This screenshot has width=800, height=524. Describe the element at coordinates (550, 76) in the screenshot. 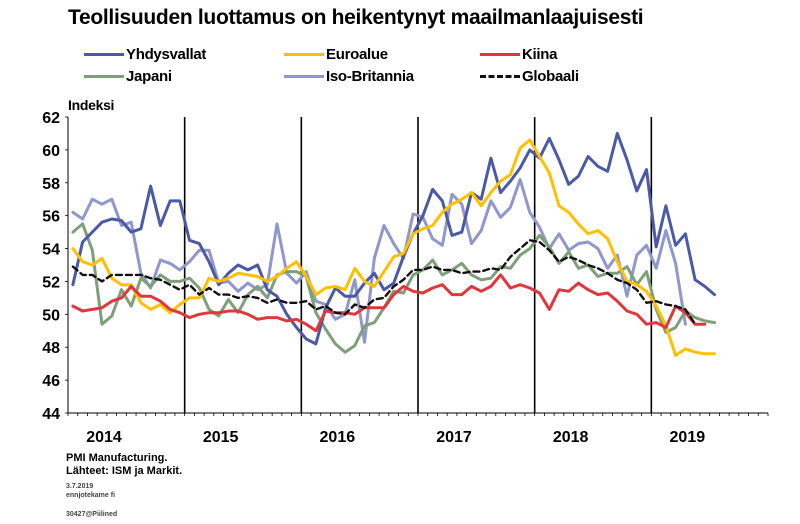

I see `legend-label: Globaali` at that location.